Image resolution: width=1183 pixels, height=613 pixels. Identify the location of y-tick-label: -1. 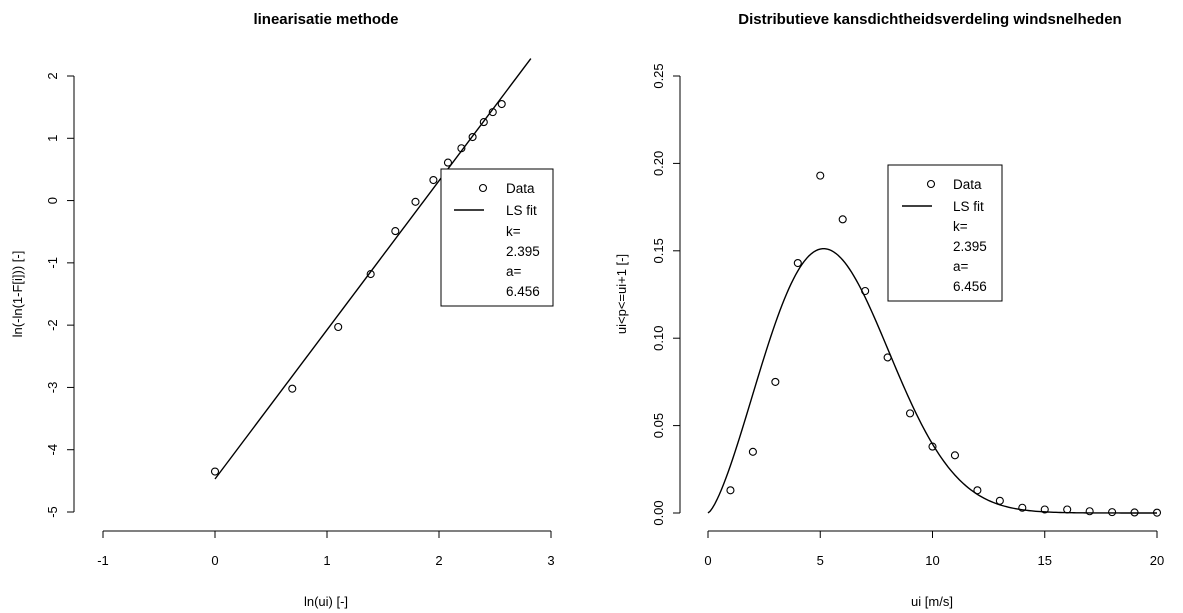
(52, 263).